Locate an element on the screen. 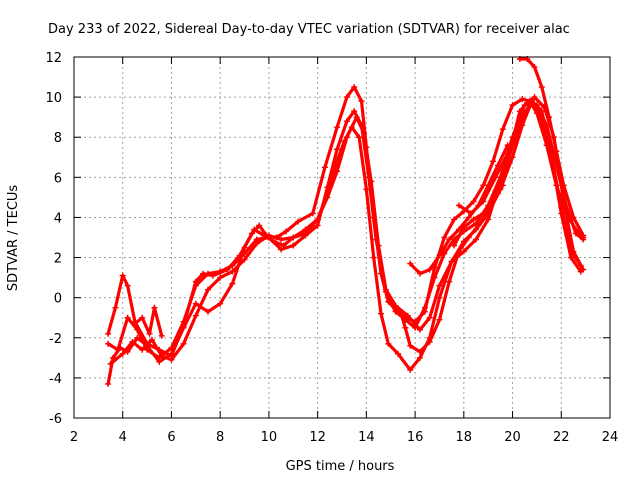 Image resolution: width=640 pixels, height=480 pixels. x-tick-label: 20 is located at coordinates (512, 437).